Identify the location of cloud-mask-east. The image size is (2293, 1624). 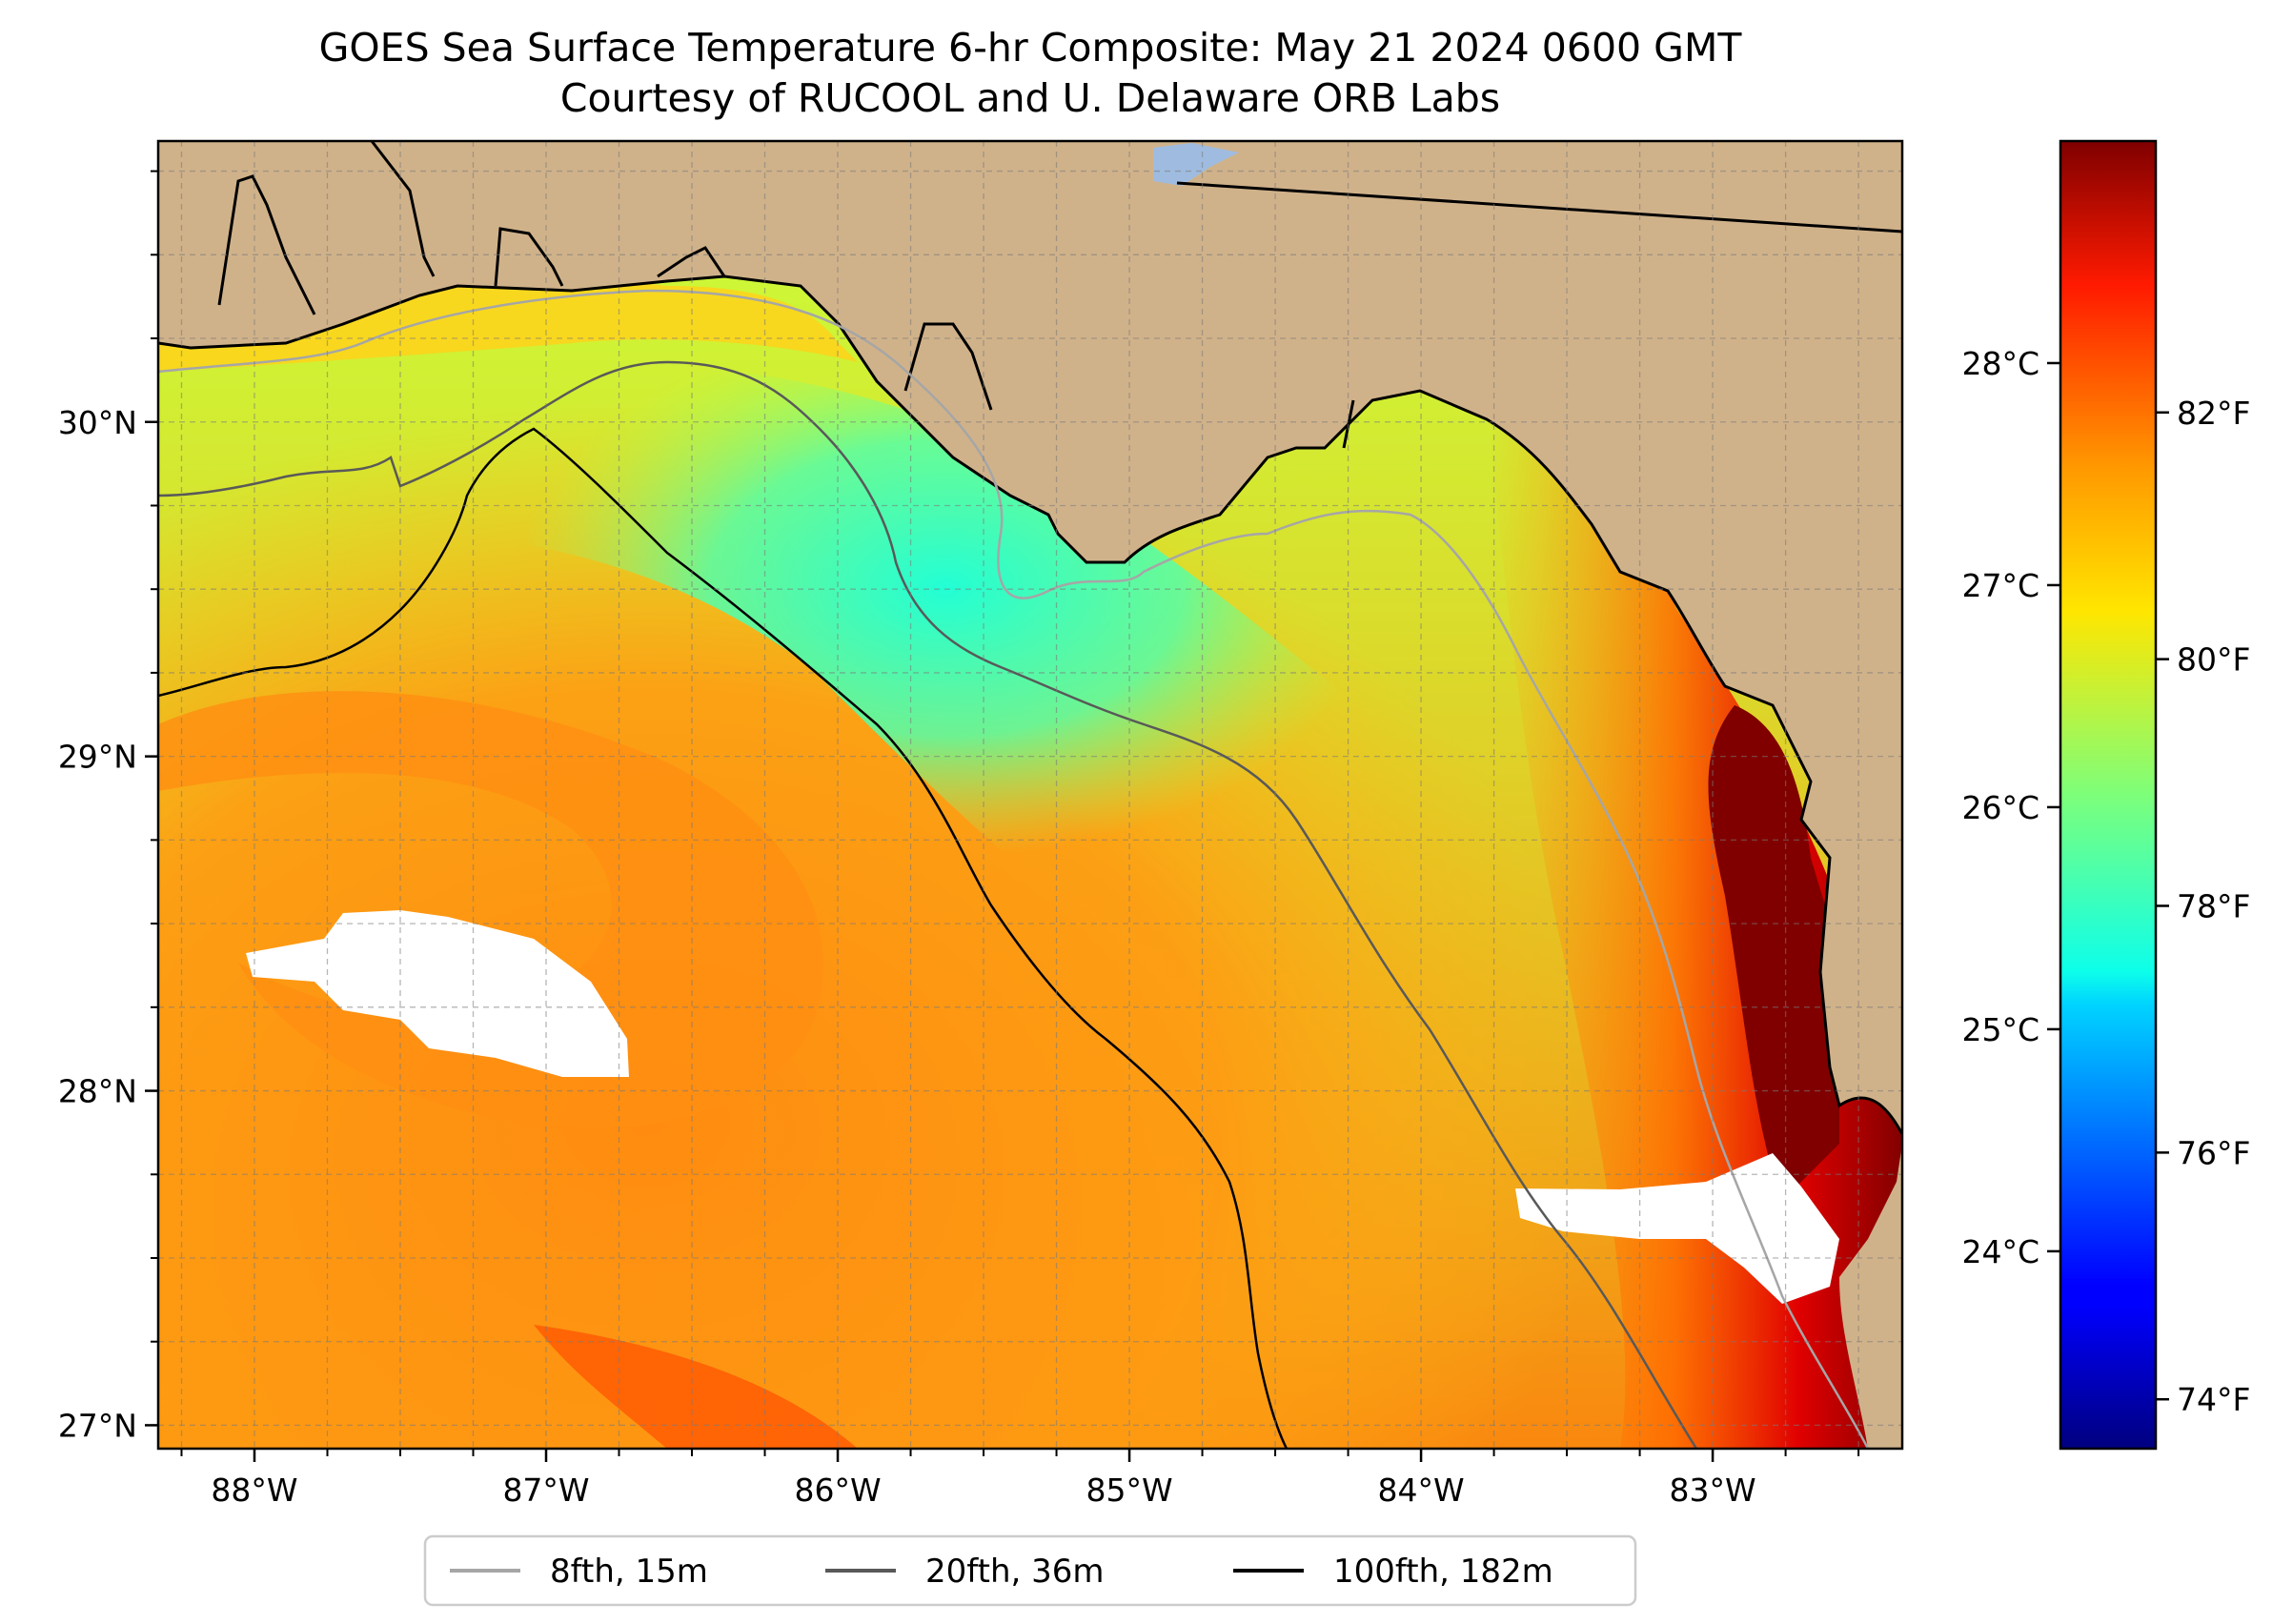
(1677, 1228).